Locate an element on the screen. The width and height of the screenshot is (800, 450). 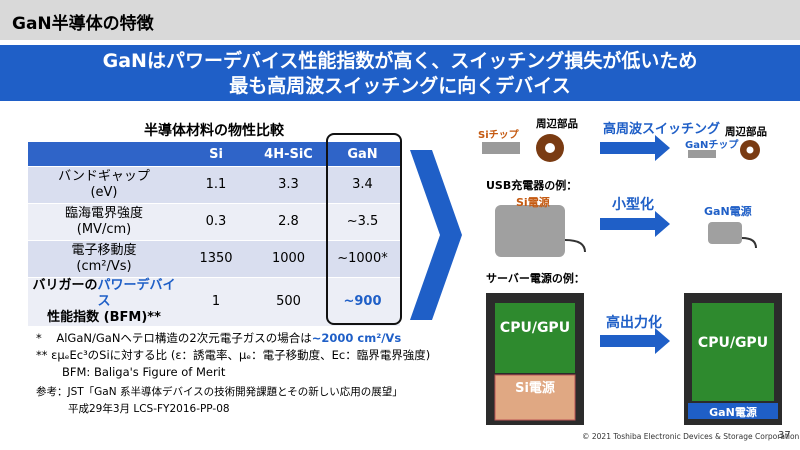
label: 性能指数 is located at coordinates (73, 317).